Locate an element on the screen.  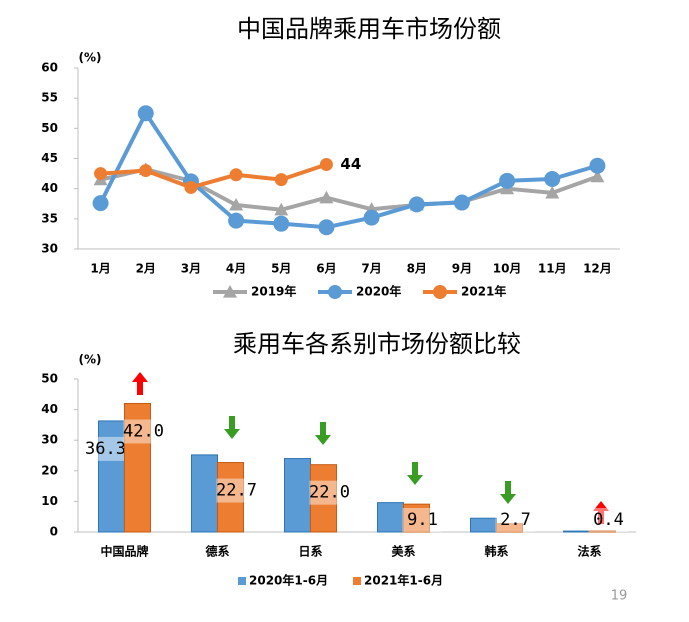
data-label: 22.7 is located at coordinates (236, 491).